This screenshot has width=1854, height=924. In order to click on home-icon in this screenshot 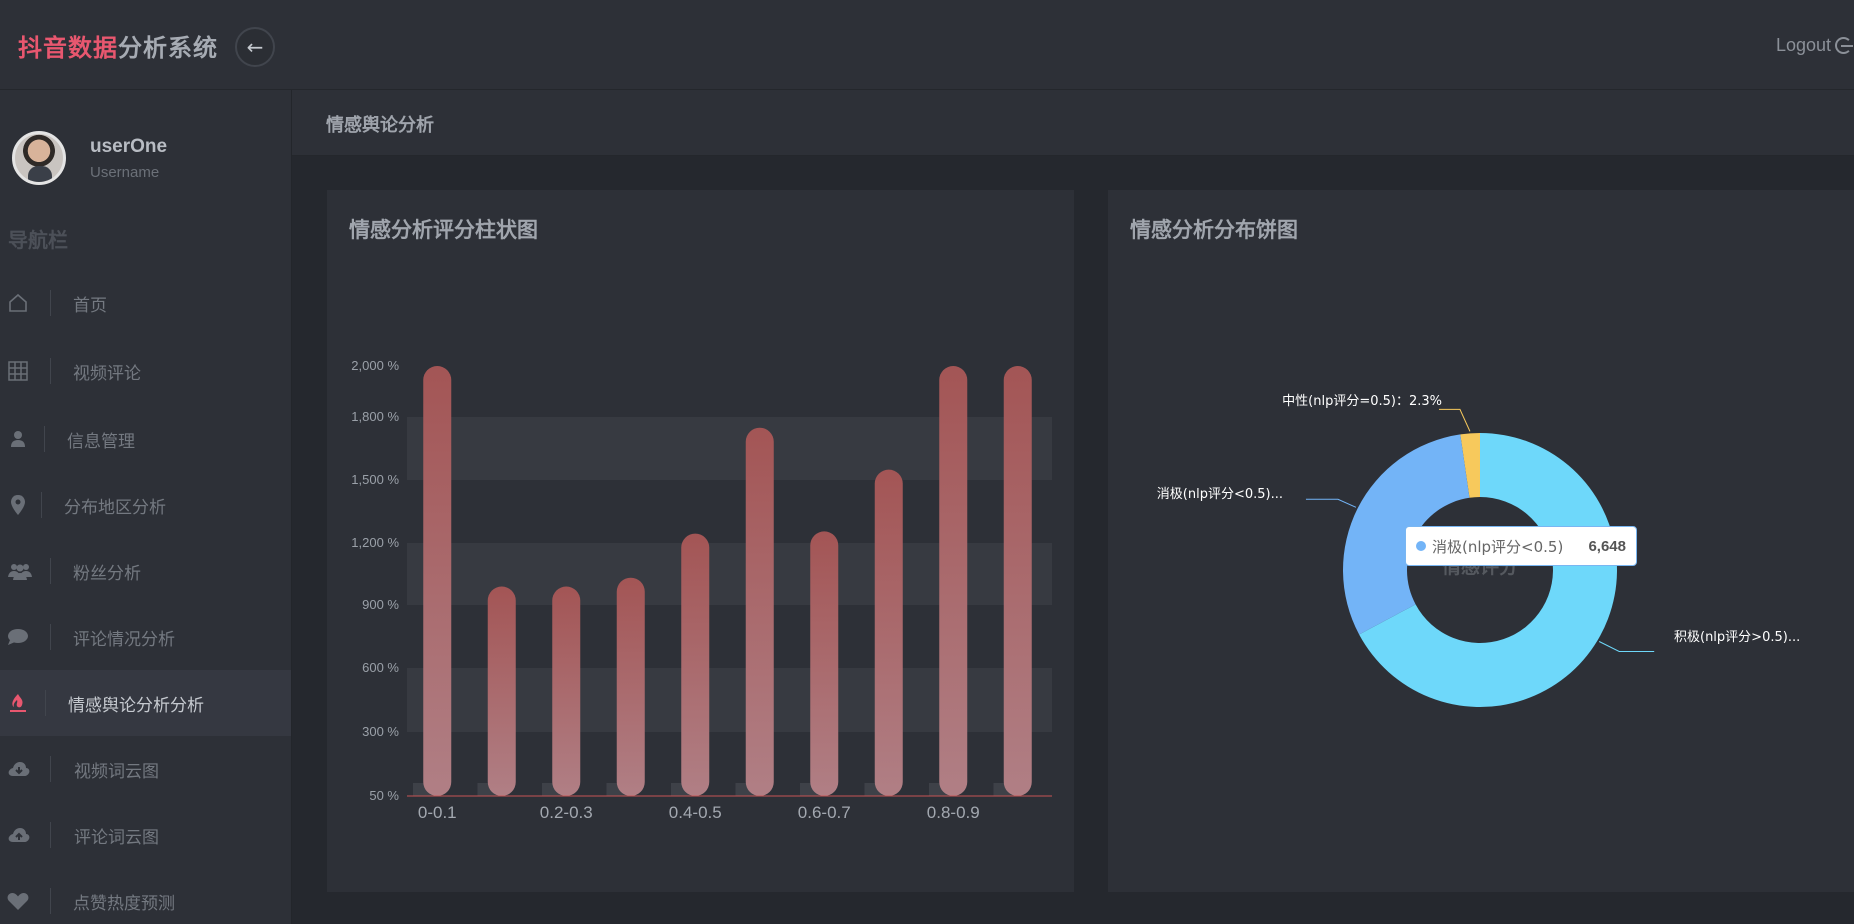, I will do `click(18, 303)`.